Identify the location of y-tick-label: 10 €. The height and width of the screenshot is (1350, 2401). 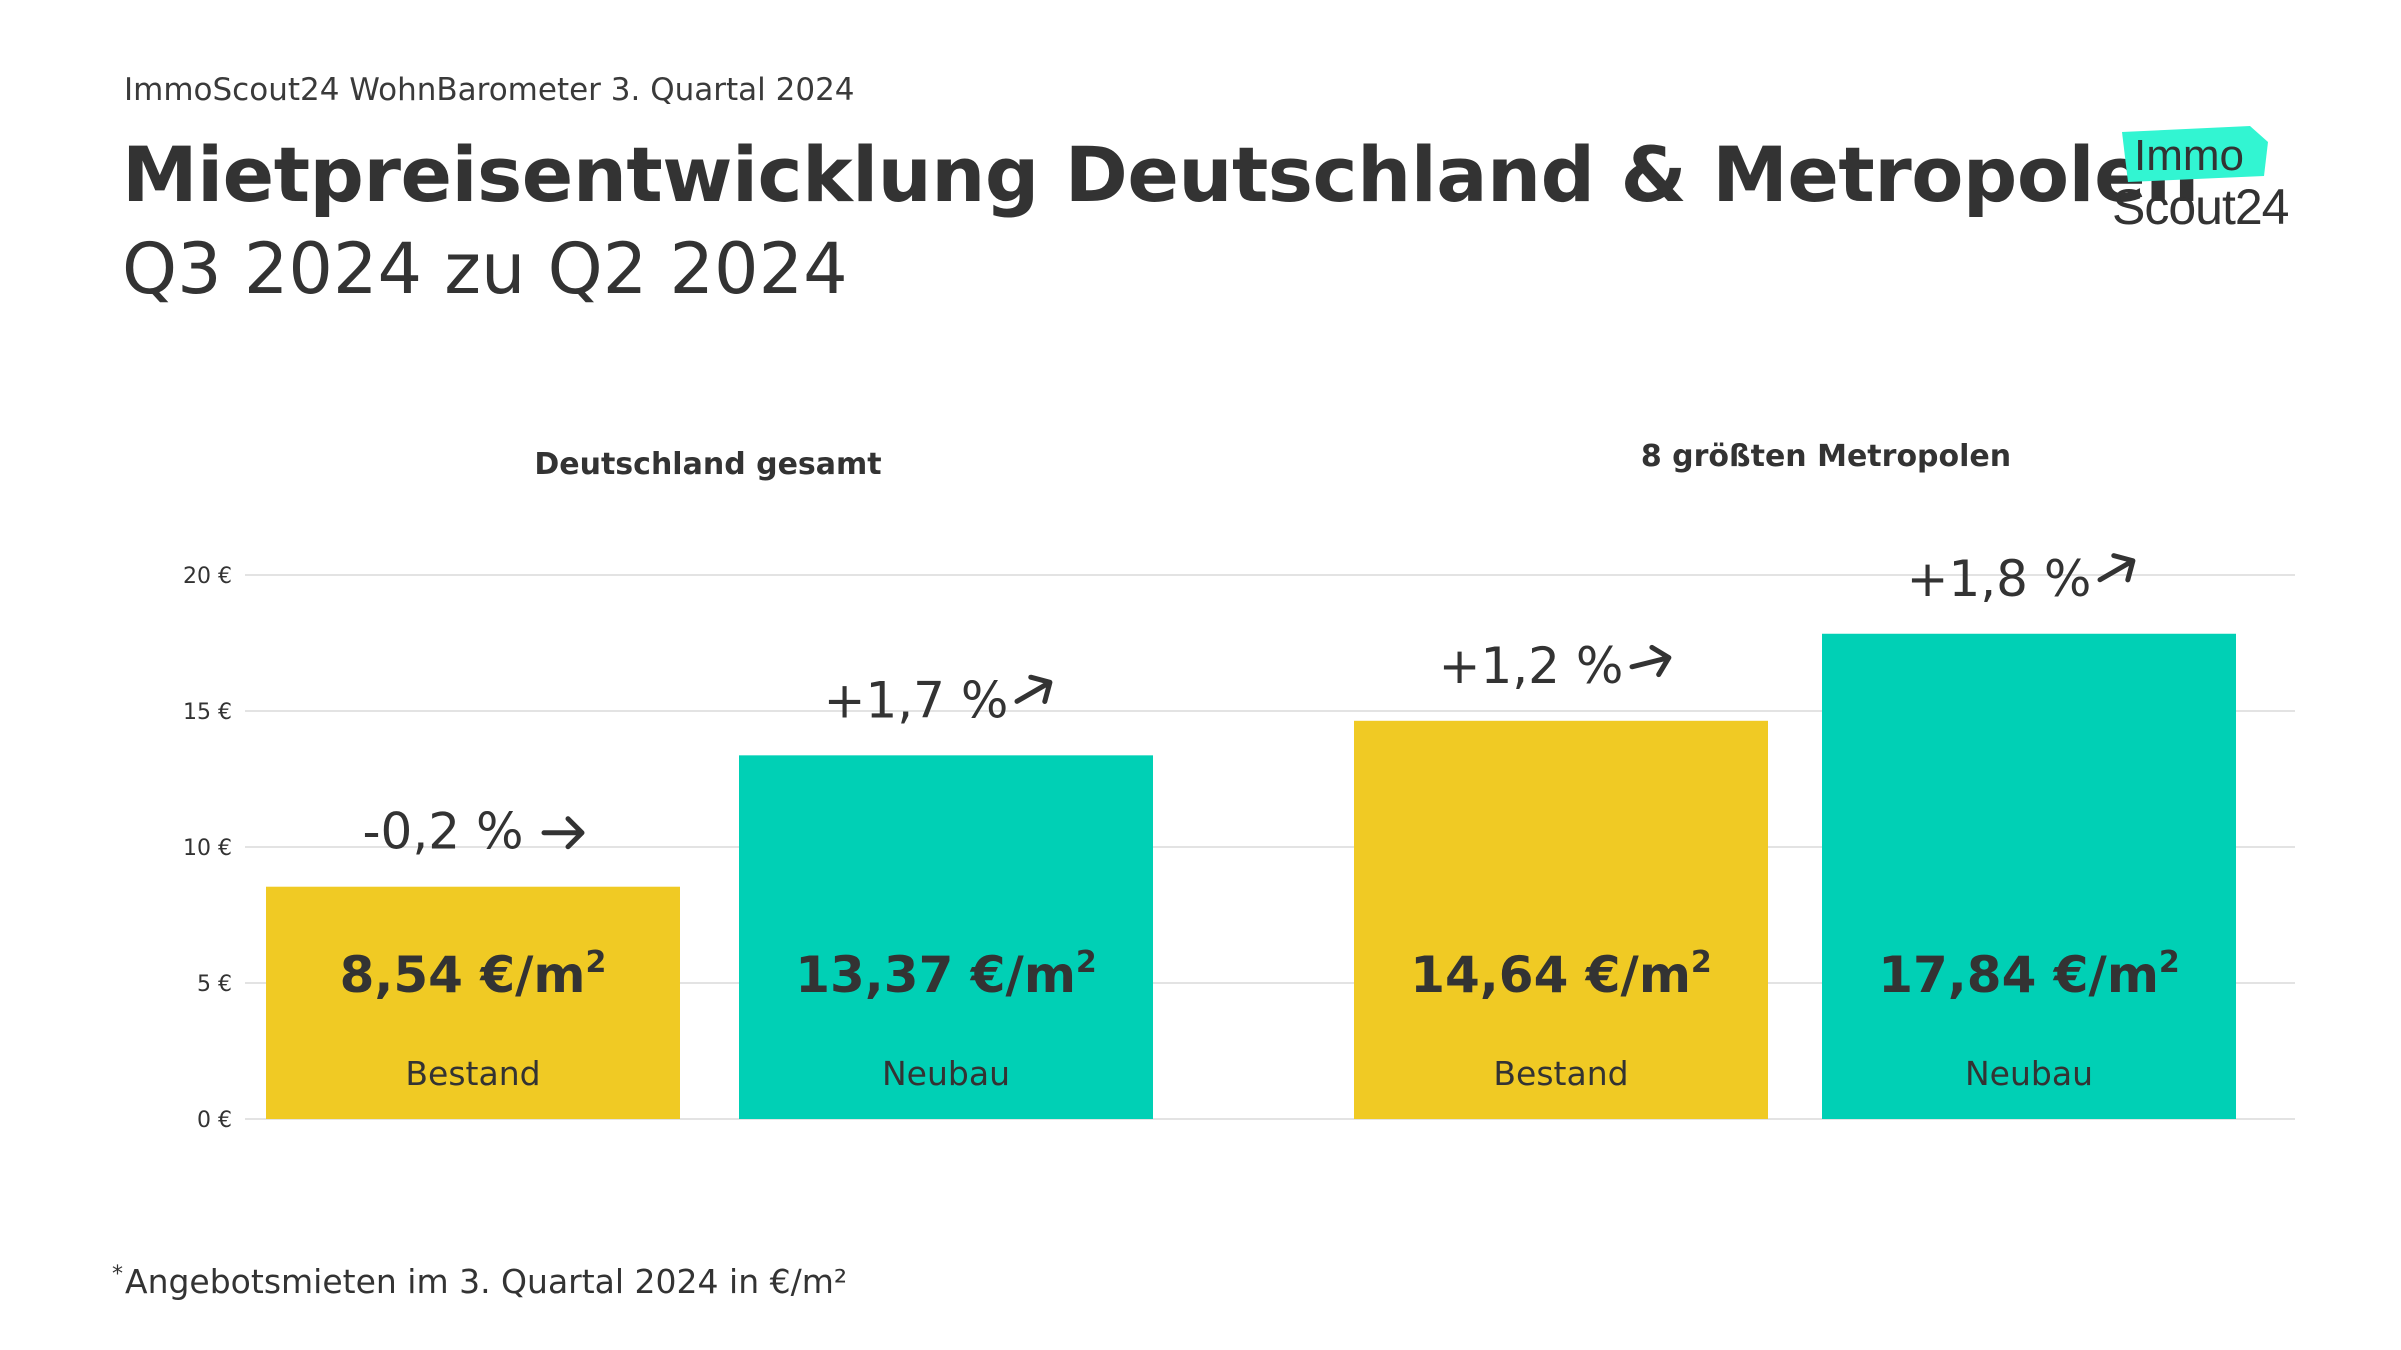
(207, 848).